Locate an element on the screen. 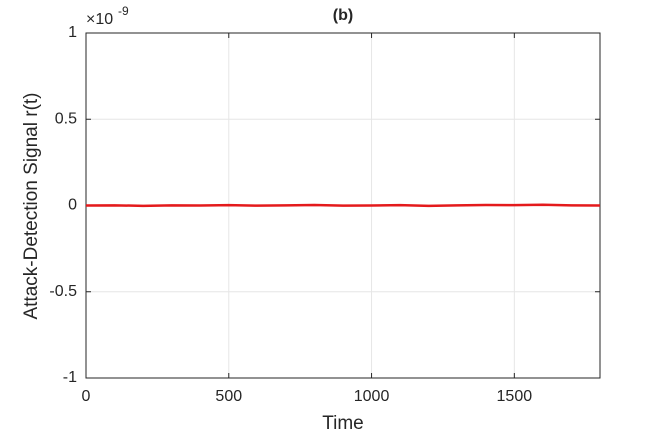 Image resolution: width=664 pixels, height=437 pixels. y-tick-label: 1 is located at coordinates (72, 32).